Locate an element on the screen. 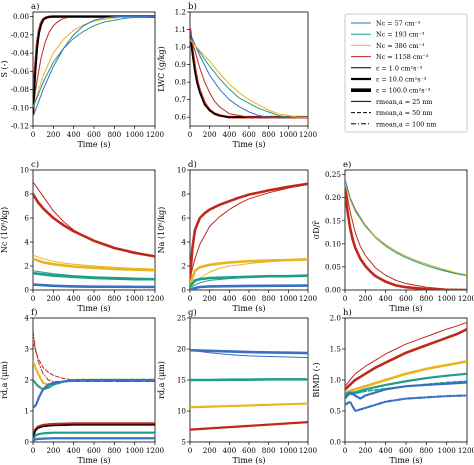  y-axis-label: rd,a (μm) is located at coordinates (4, 380).